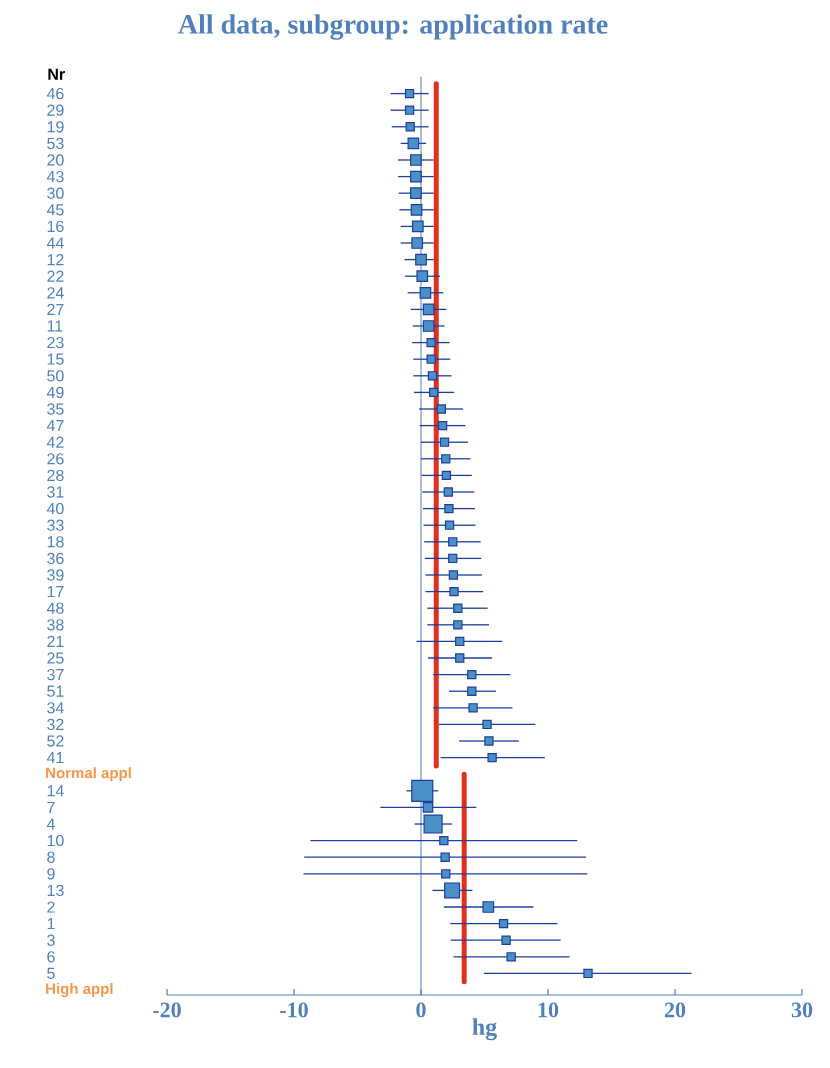 The image size is (830, 1068). I want to click on text: Normal appl, so click(88, 774).